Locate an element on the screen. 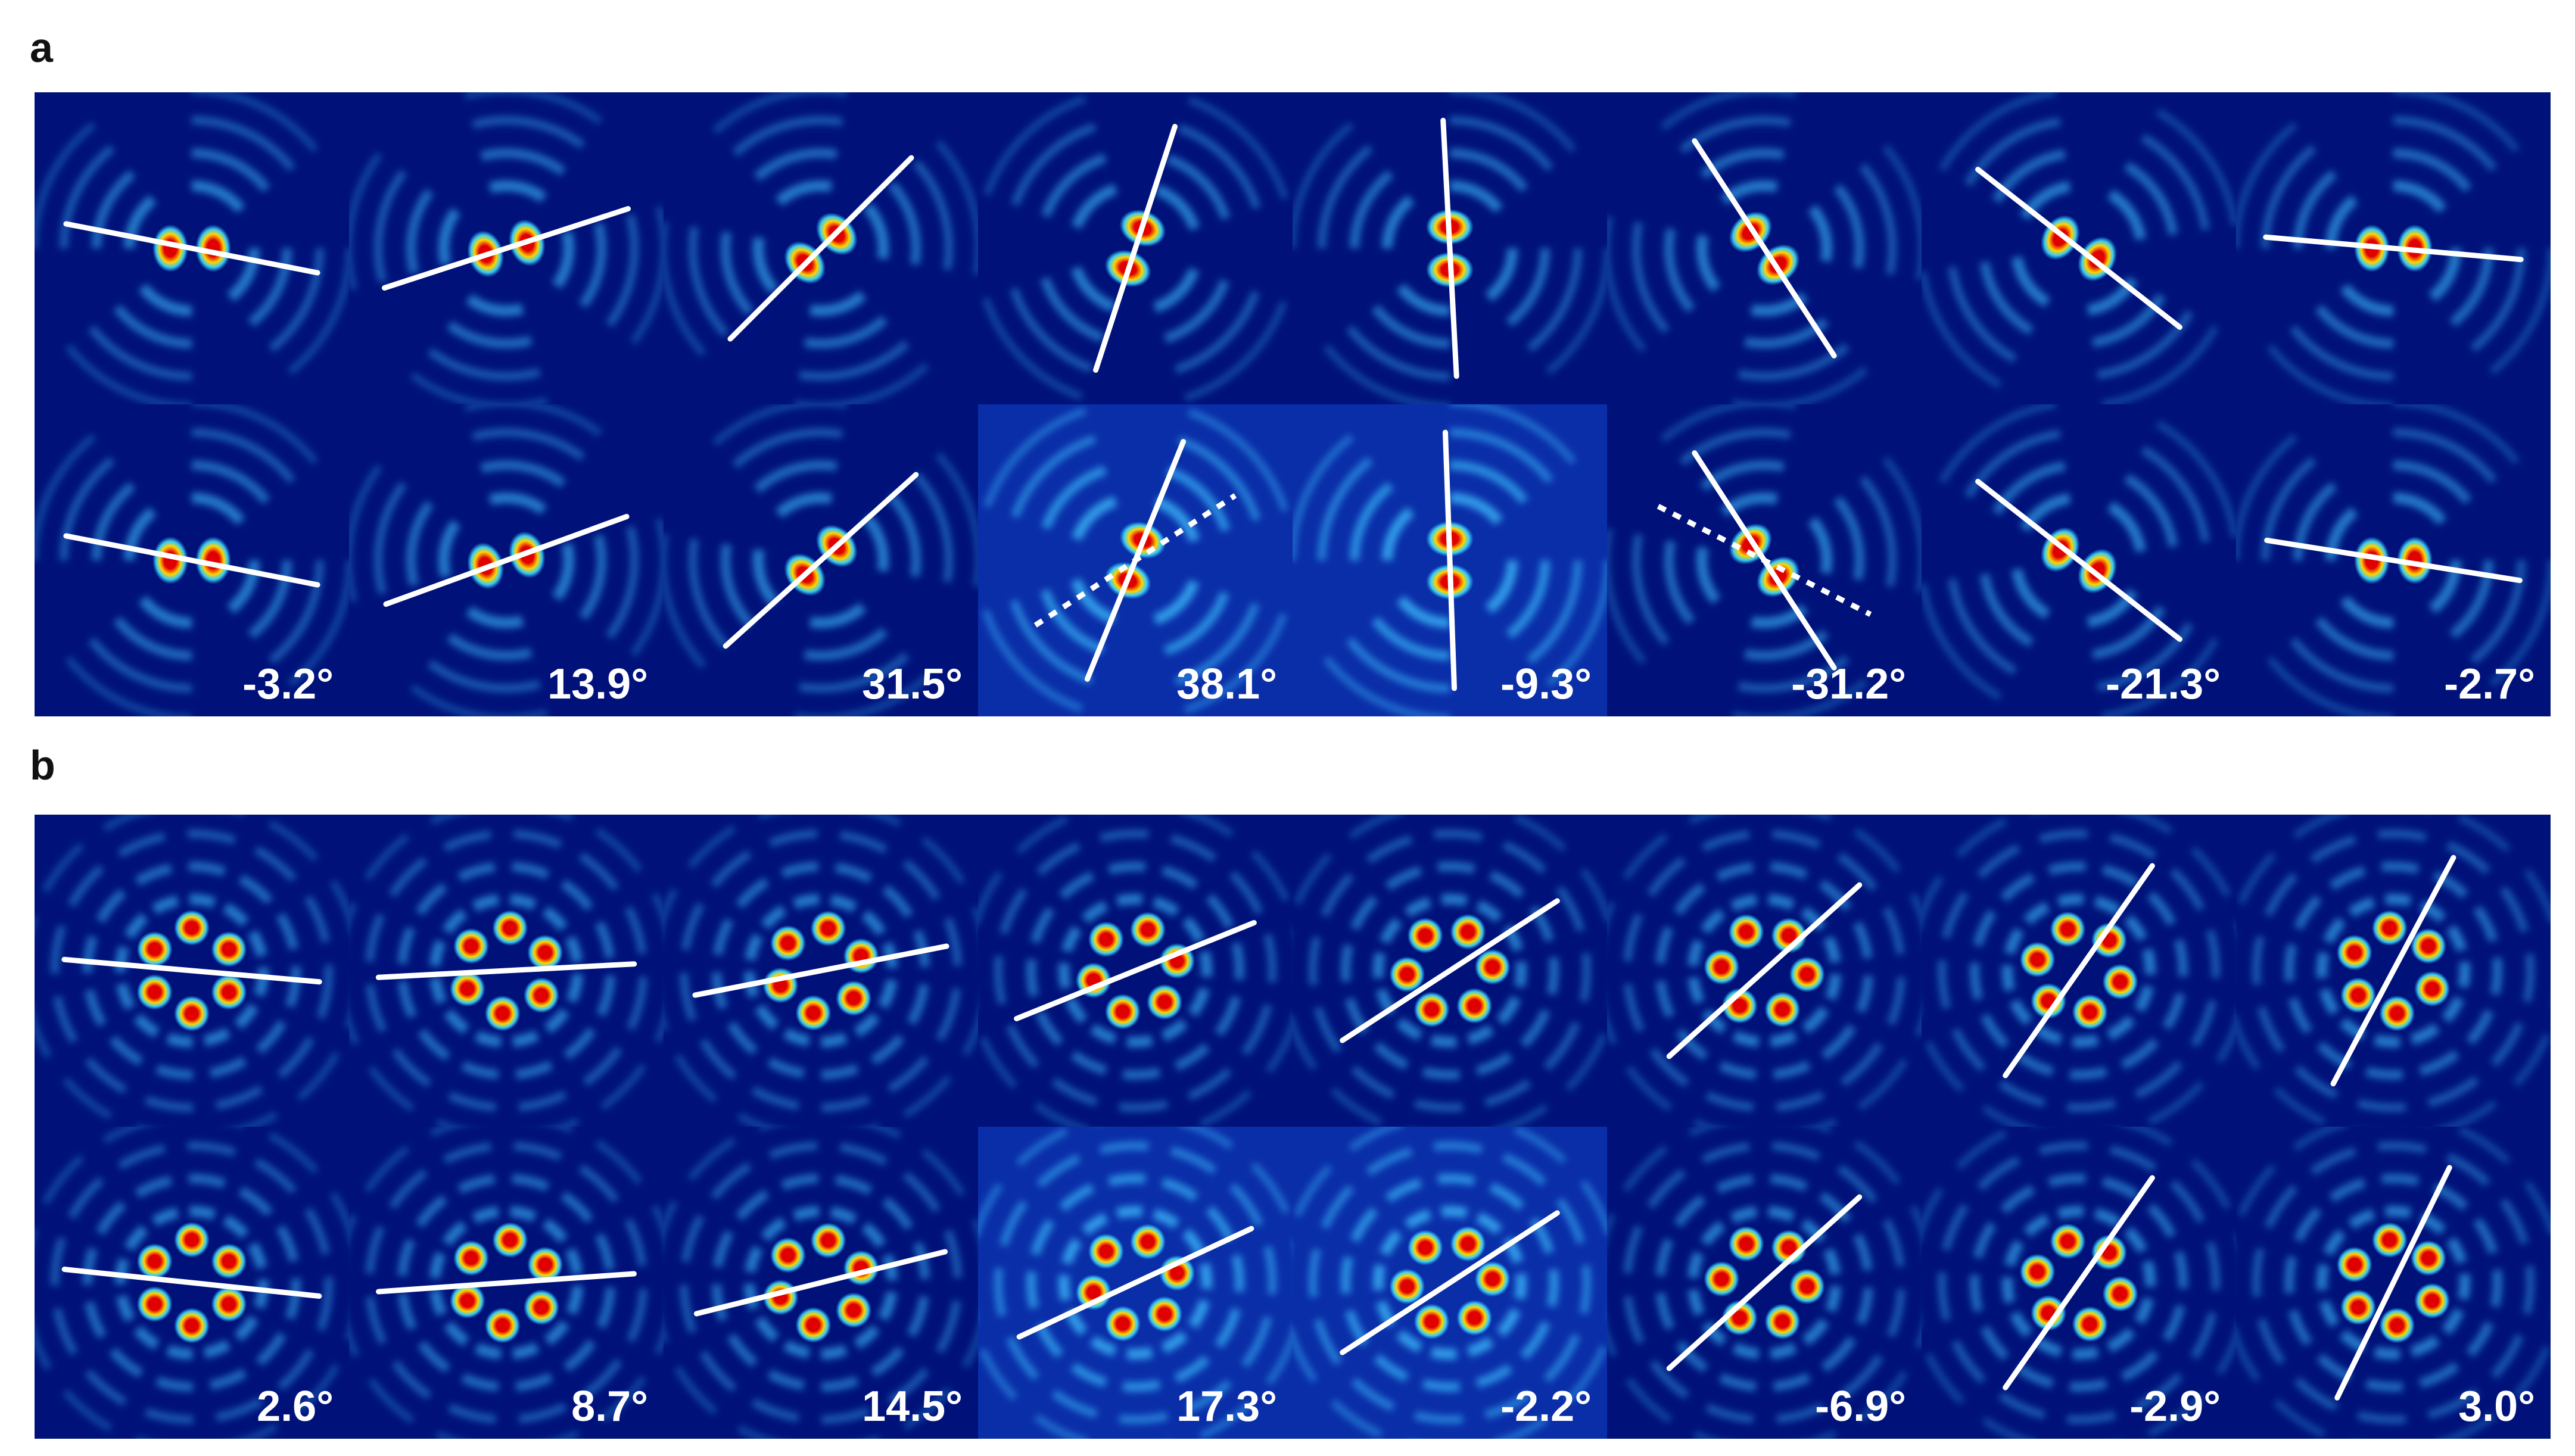 This screenshot has height=1456, width=2575. beam-profile-a-col4-top is located at coordinates (1135, 248).